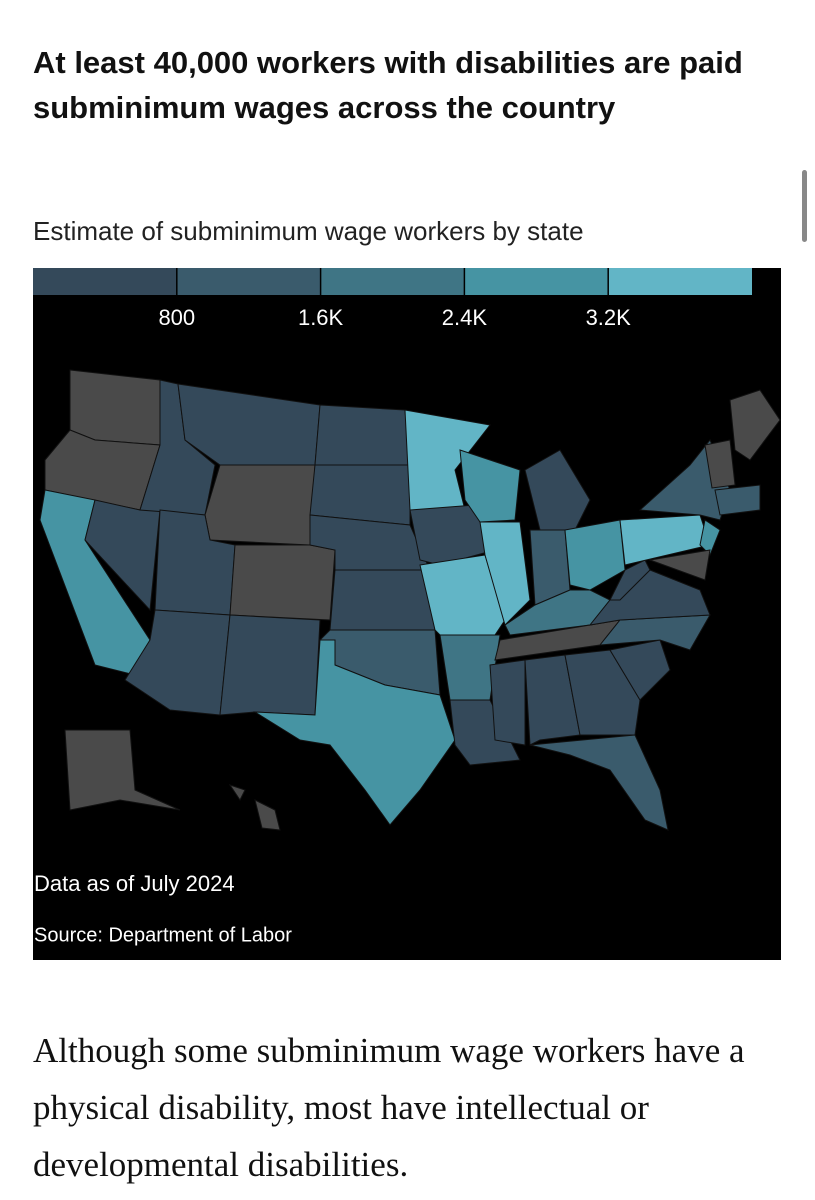 Image resolution: width=815 pixels, height=1200 pixels. Describe the element at coordinates (465, 317) in the screenshot. I see `legend-label: 2.4K` at that location.